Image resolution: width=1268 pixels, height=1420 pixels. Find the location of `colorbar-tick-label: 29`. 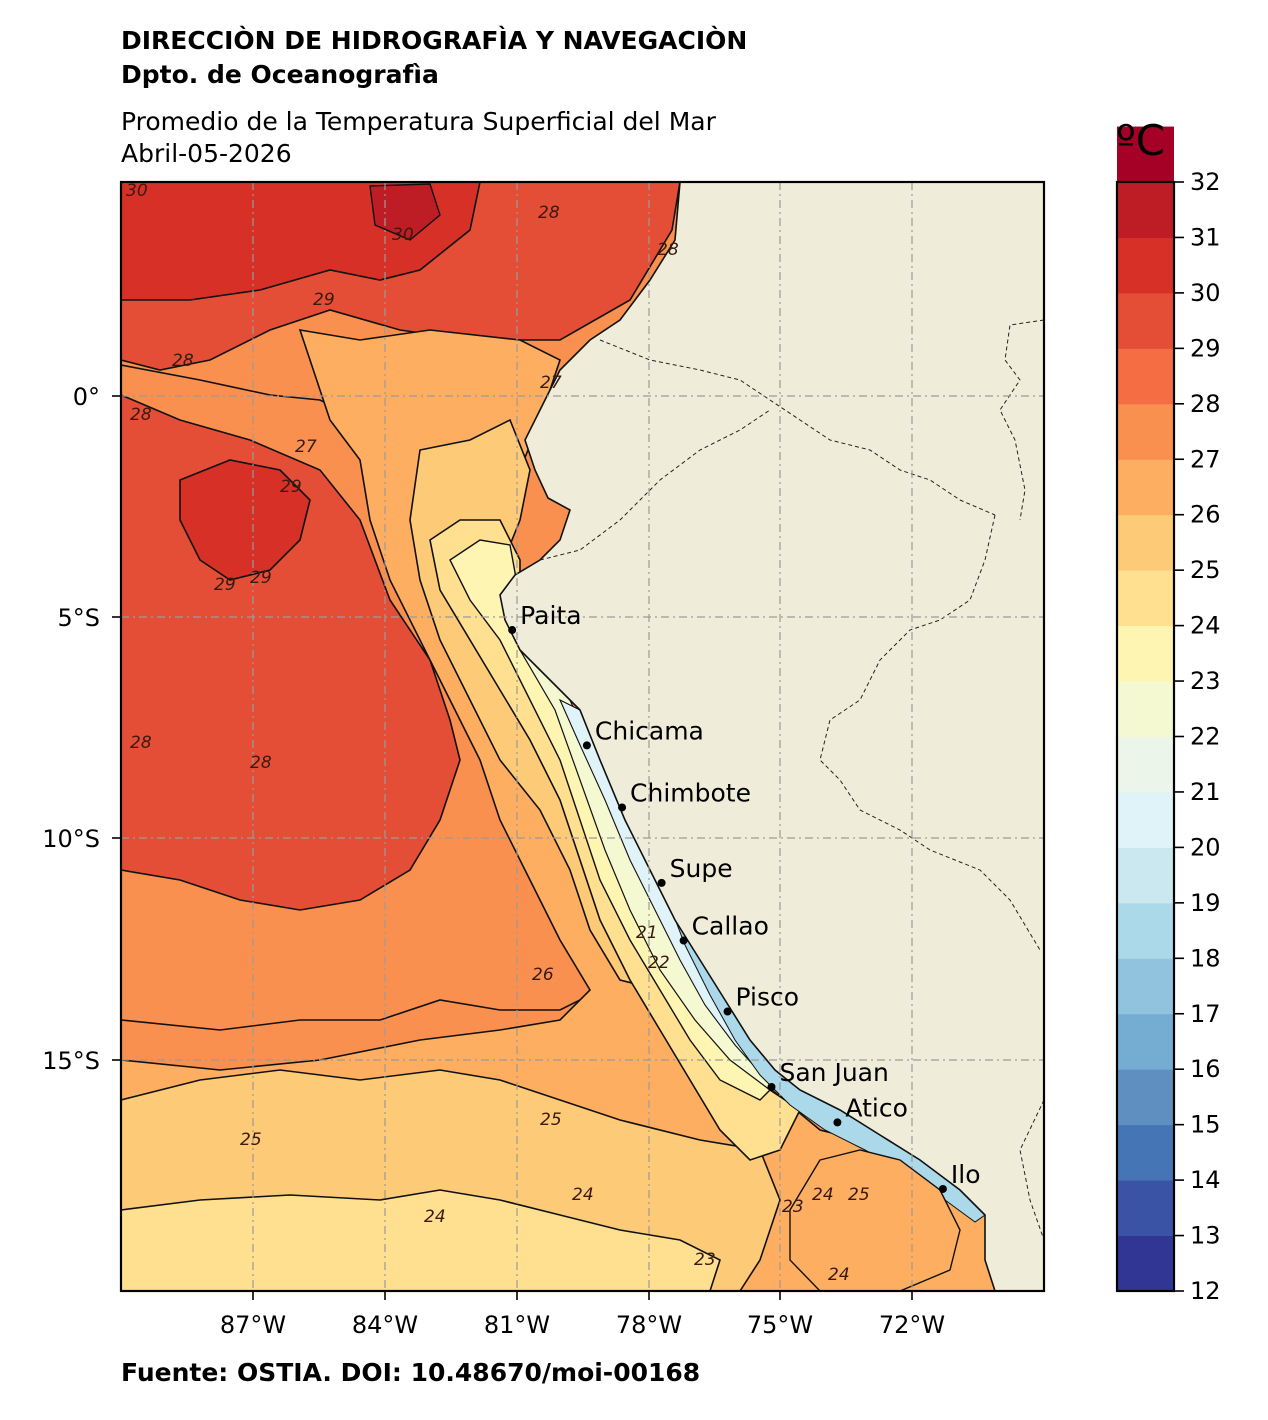

colorbar-tick-label: 29 is located at coordinates (1205, 348).